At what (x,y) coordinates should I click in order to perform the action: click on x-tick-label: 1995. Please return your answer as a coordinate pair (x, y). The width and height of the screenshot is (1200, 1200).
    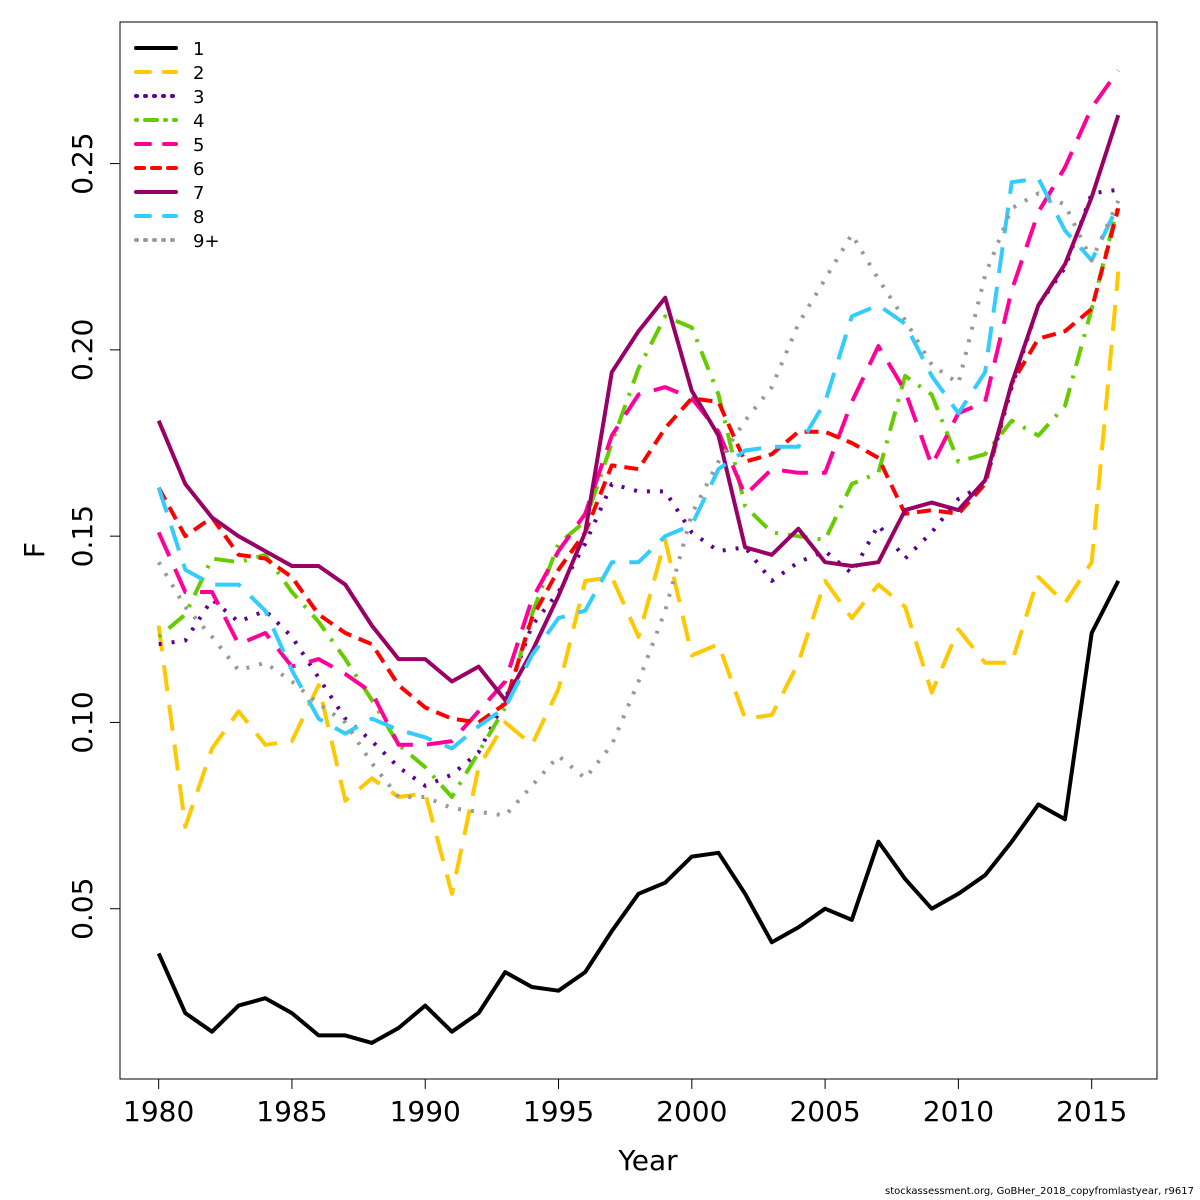
    Looking at the image, I should click on (558, 1111).